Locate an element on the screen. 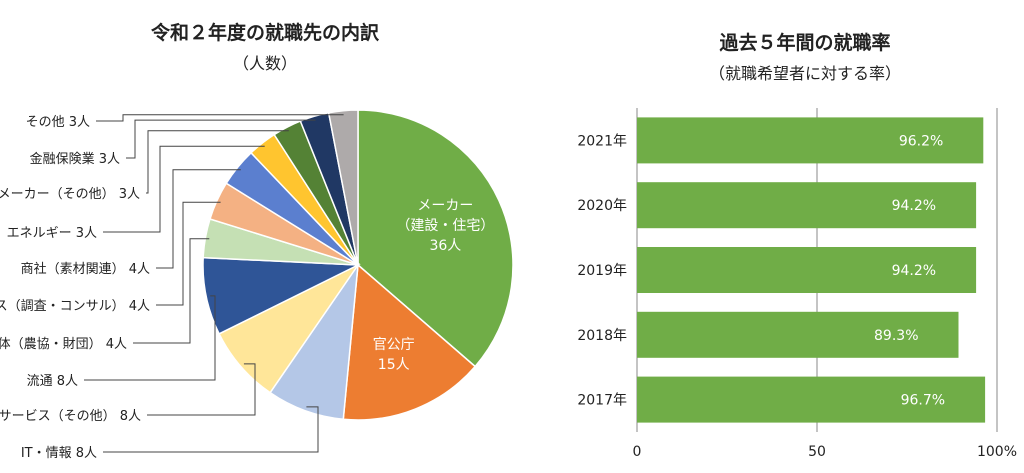 This screenshot has width=1024, height=473. bar-chart-title: 過去５年間の就職率 is located at coordinates (805, 43).